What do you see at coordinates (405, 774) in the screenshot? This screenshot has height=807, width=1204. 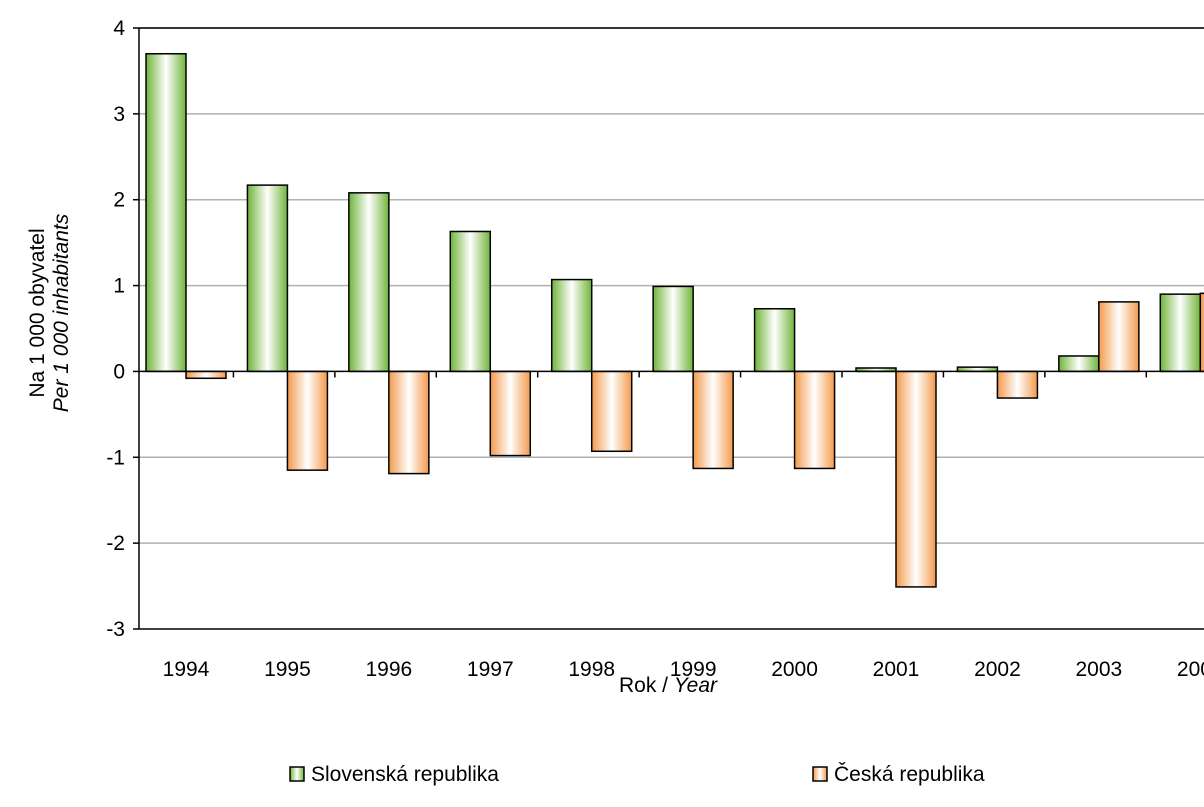 I see `legend-label-slovenska: Slovenská republika` at bounding box center [405, 774].